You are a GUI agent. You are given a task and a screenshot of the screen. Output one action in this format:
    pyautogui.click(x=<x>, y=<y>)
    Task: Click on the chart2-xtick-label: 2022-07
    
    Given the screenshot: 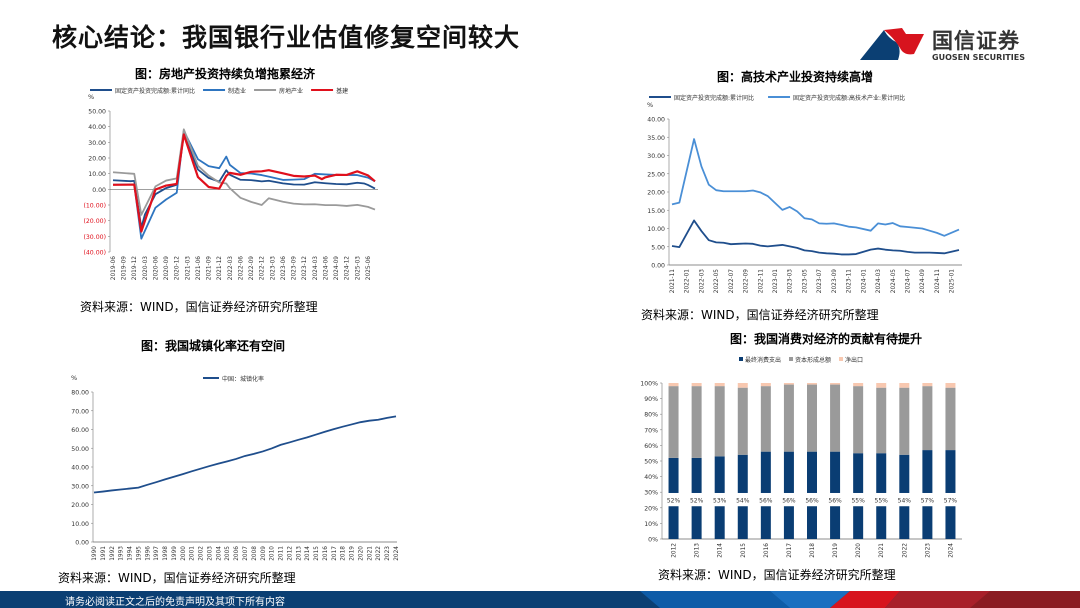 What is the action you would take?
    pyautogui.click(x=732, y=281)
    